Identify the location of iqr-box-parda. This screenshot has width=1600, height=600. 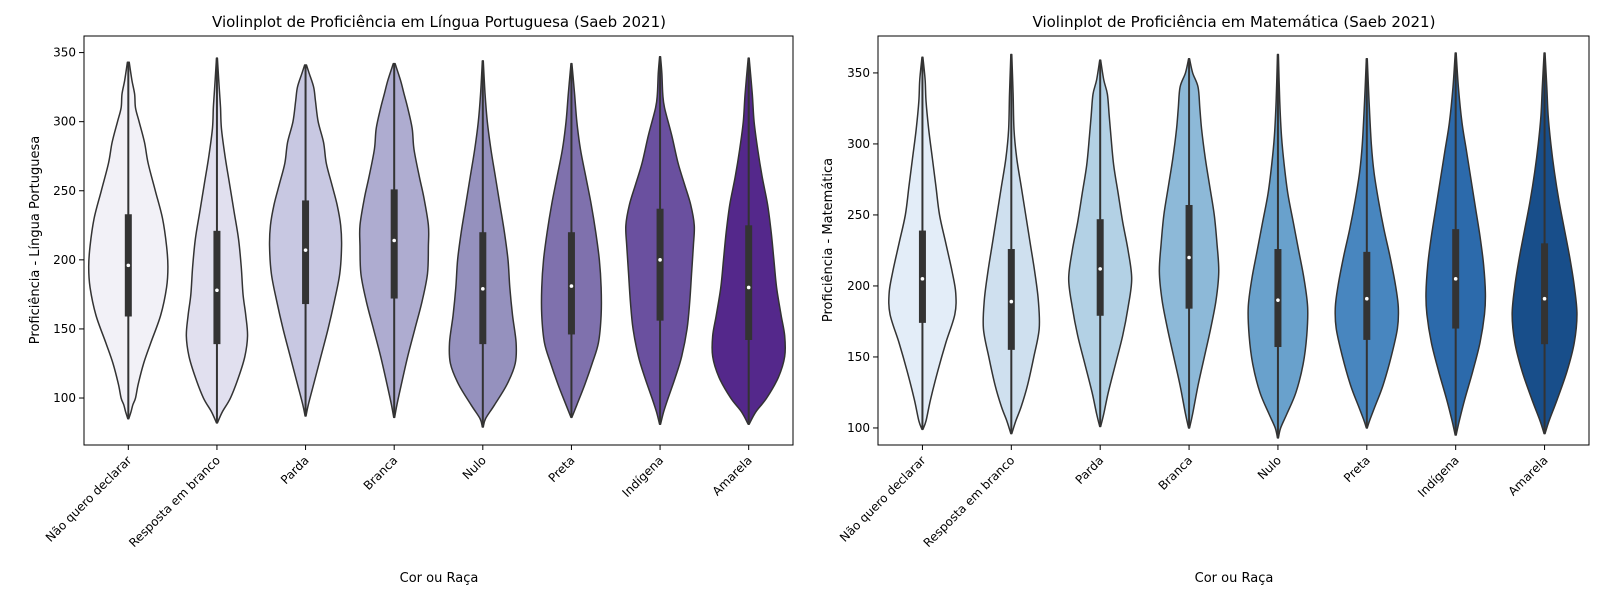
(306, 252).